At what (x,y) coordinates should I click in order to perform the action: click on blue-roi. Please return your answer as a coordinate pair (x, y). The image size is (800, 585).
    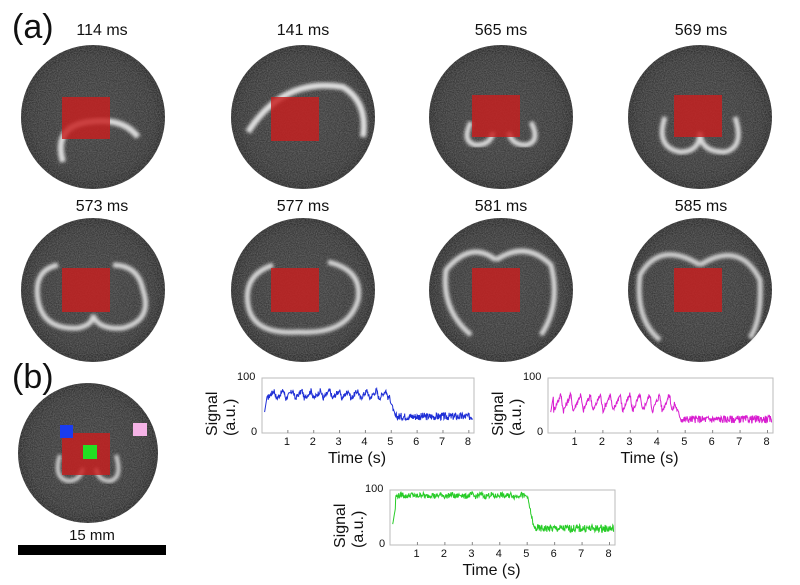
    Looking at the image, I should click on (66, 431).